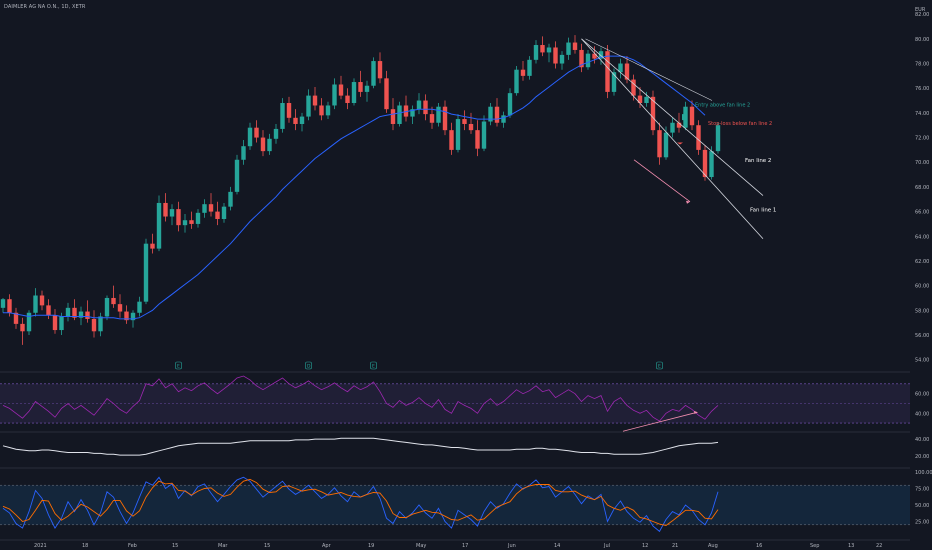 The image size is (932, 550). What do you see at coordinates (465, 546) in the screenshot?
I see `x-tick-label: 17` at bounding box center [465, 546].